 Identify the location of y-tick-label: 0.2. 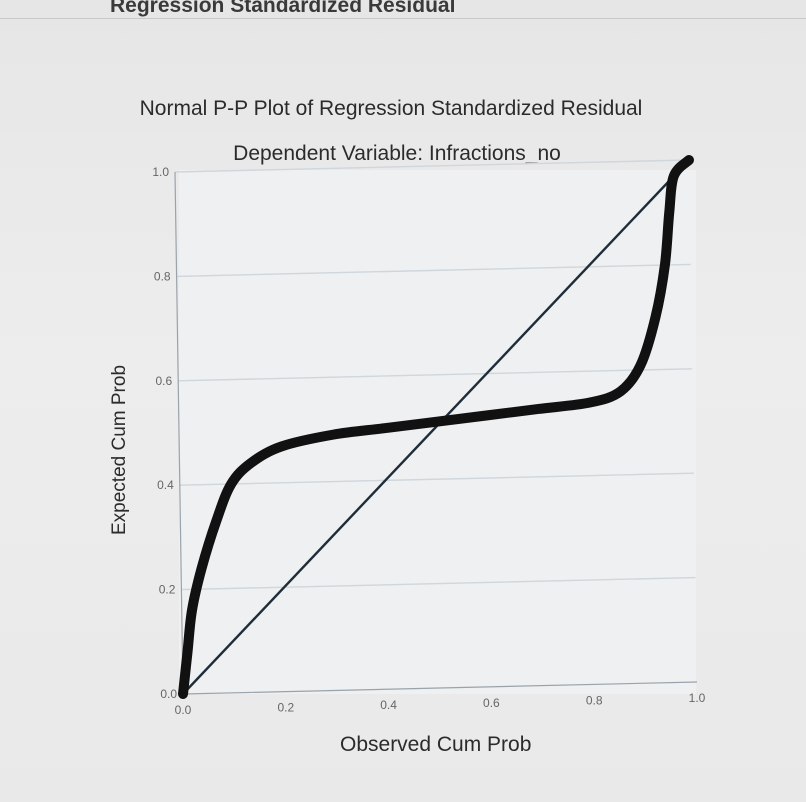
(167, 590).